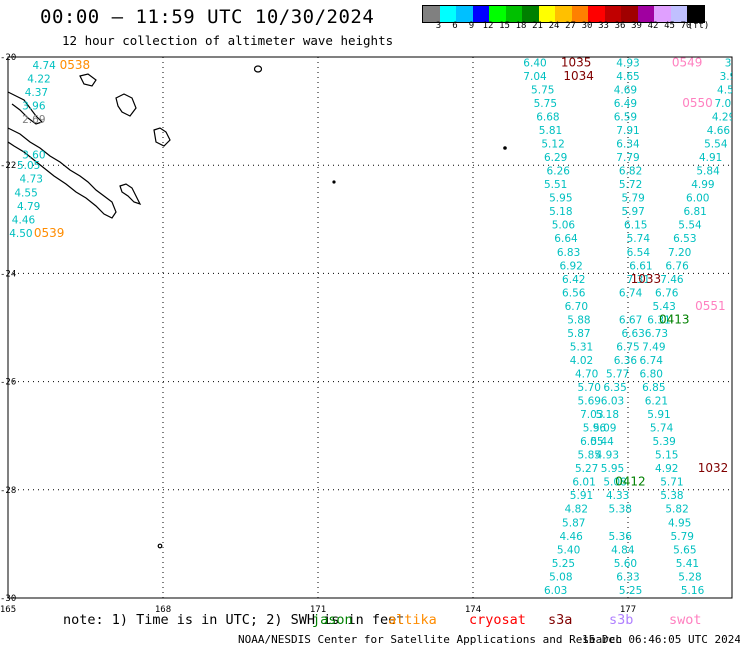 The height and width of the screenshot is (650, 740). What do you see at coordinates (33, 155) in the screenshot?
I see `swh-value: 3.60` at bounding box center [33, 155].